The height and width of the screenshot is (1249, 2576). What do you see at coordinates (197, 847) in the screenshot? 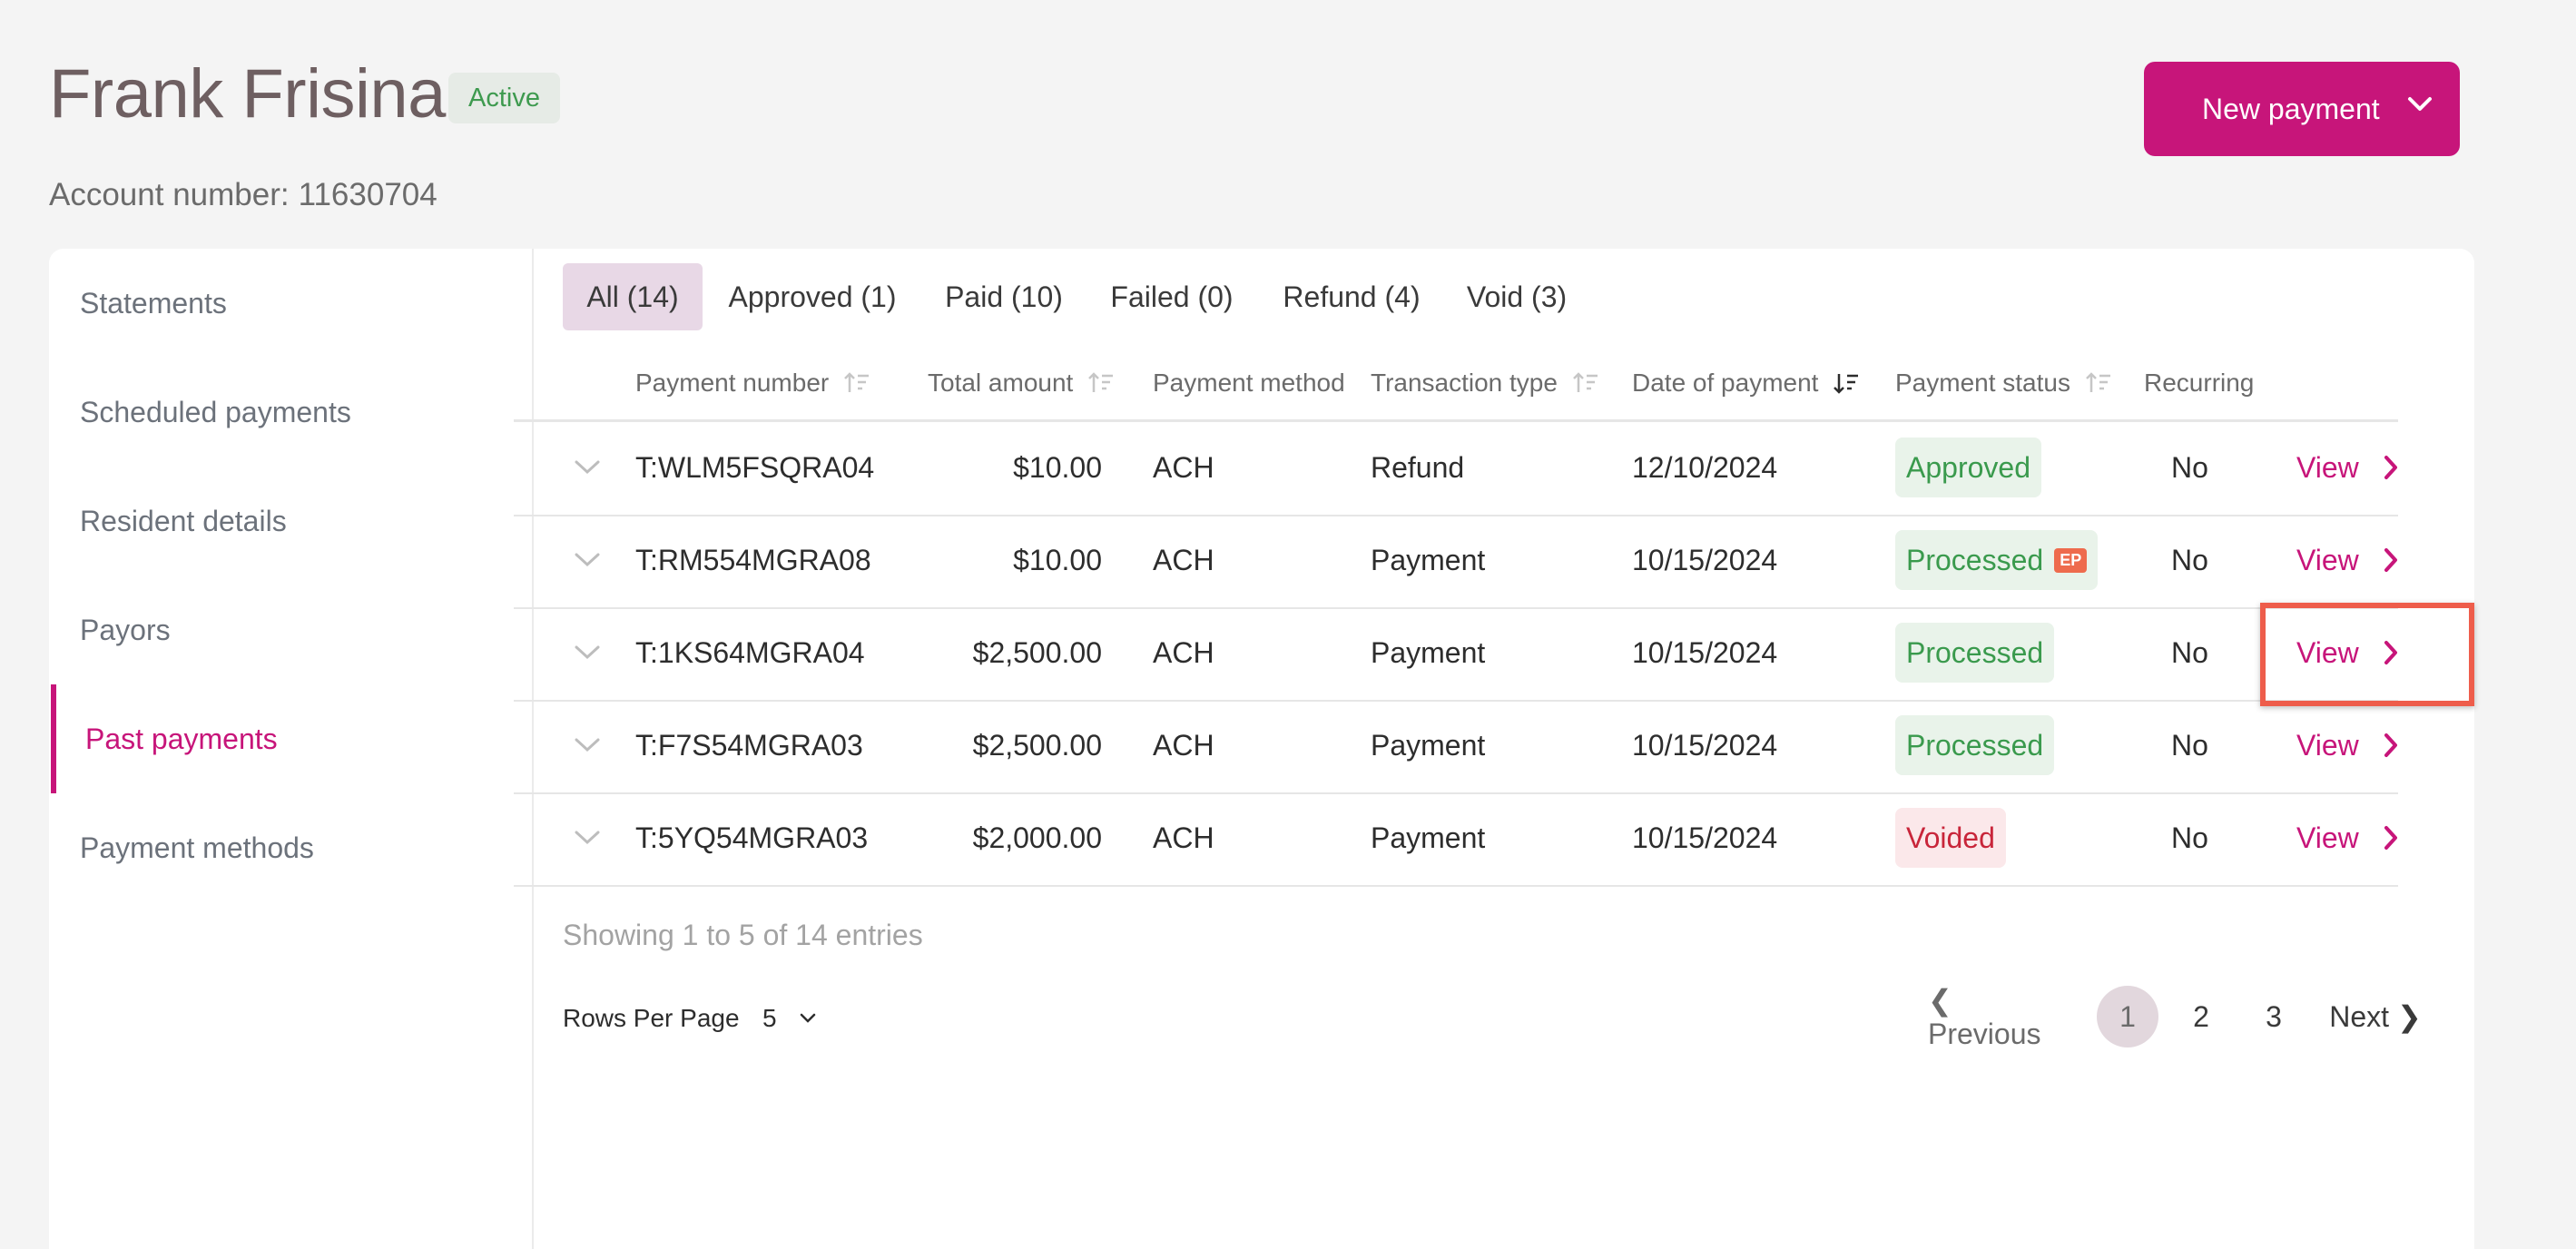
I see `sidebar-item-payment-methods: Payment methods` at bounding box center [197, 847].